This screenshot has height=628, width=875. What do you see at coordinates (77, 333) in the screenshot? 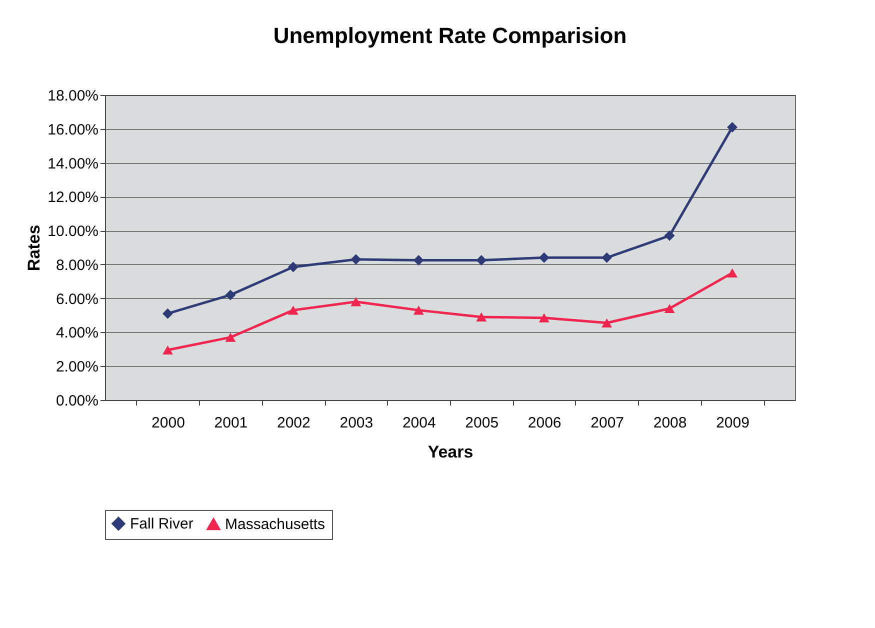
I see `y-tick-label: 4.00%` at bounding box center [77, 333].